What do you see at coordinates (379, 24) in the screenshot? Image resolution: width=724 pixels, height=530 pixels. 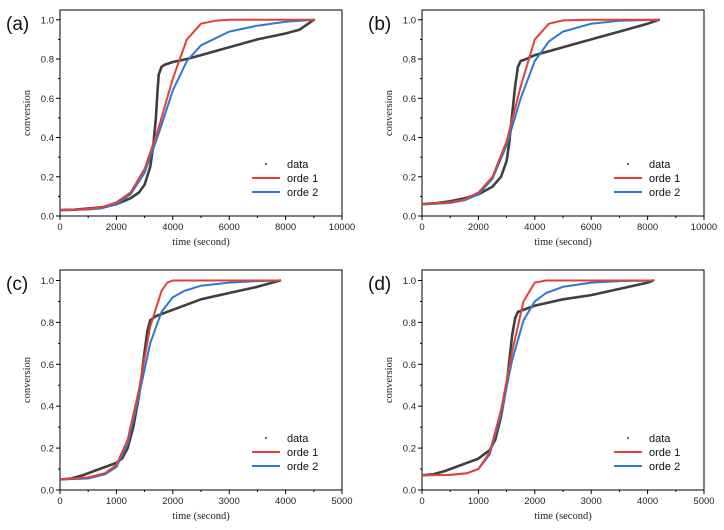 I see `panel-label: (b)` at bounding box center [379, 24].